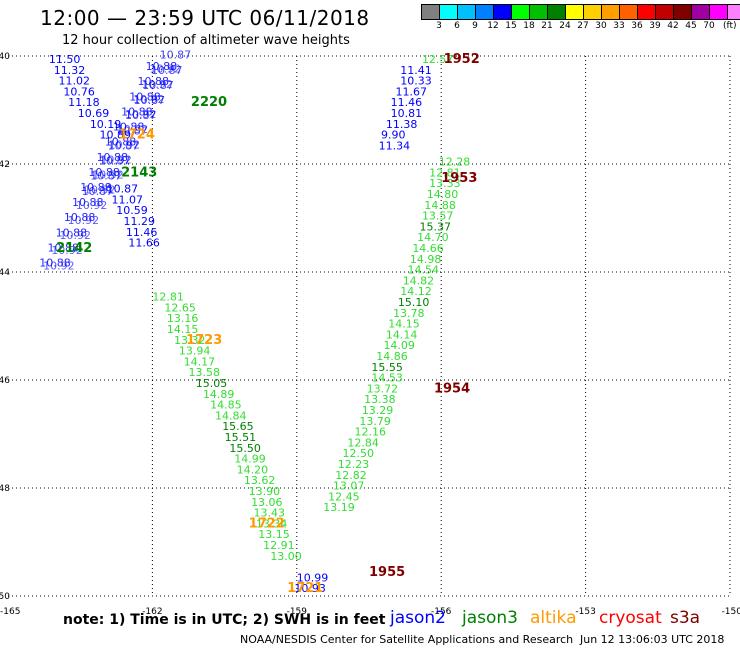  Describe the element at coordinates (265, 491) in the screenshot. I see `data-label: 13.90` at that location.